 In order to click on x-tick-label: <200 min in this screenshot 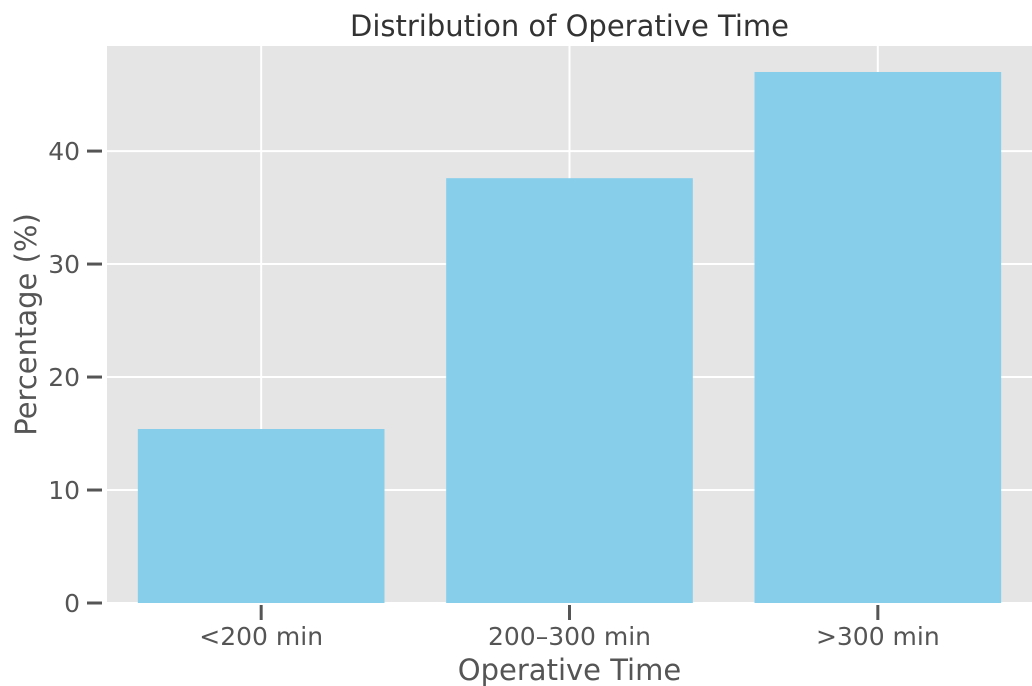, I will do `click(261, 636)`.